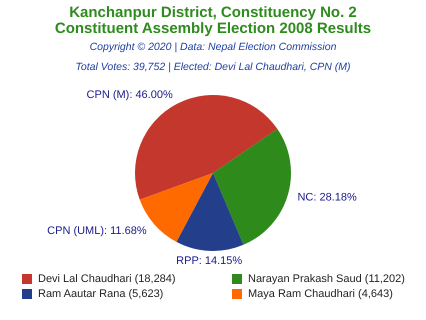  Describe the element at coordinates (213, 20) in the screenshot. I see `chart-title: Kanchanpur District, Constituency No. 2 Constituent Assembly Election 2008 Results` at that location.